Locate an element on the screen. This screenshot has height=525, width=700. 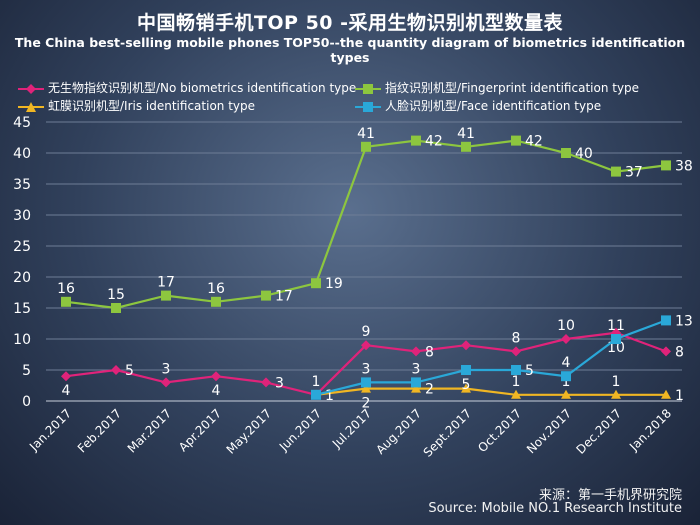
data-label: 38 is located at coordinates (684, 166).